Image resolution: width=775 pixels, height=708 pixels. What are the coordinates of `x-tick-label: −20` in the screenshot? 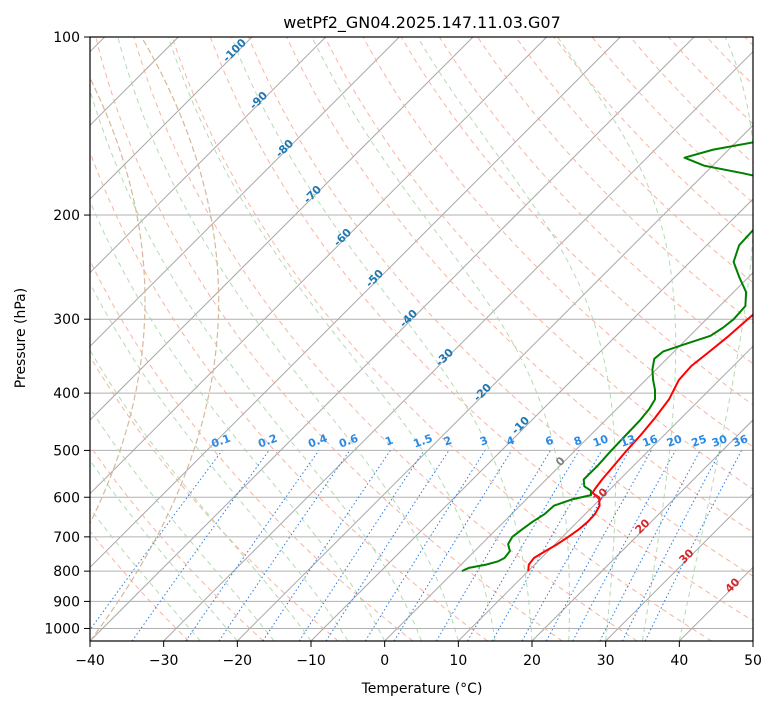 It's located at (238, 661).